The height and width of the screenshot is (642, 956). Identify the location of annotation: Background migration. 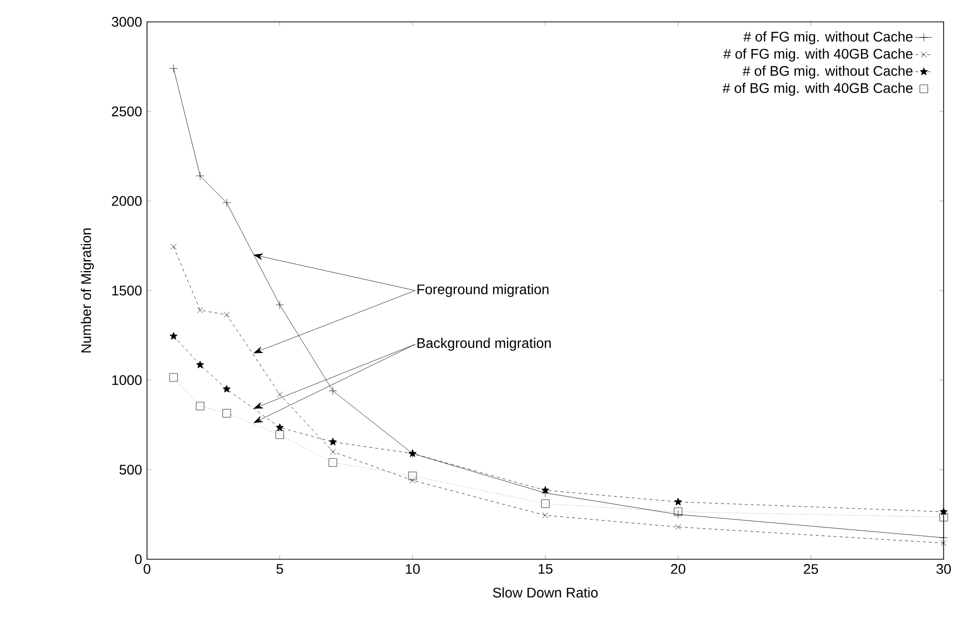
(484, 344).